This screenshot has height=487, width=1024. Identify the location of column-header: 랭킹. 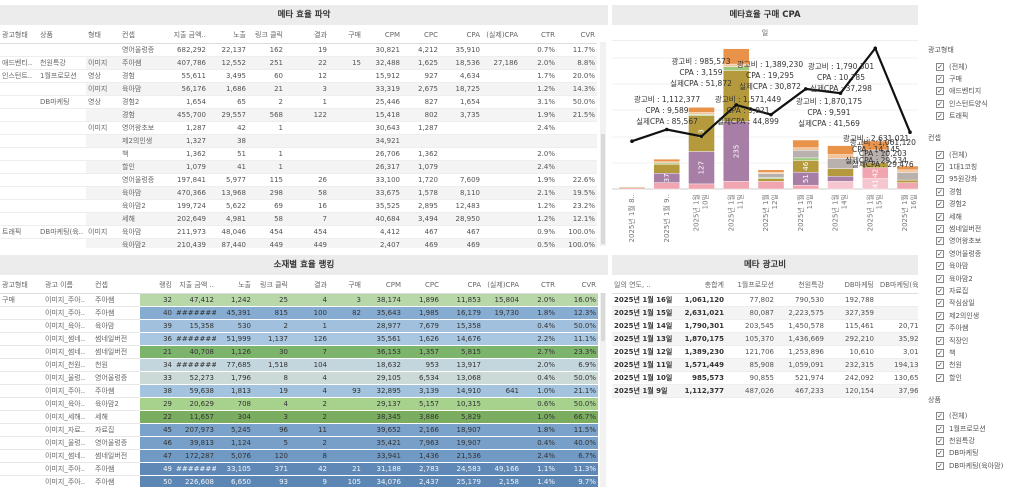
(157, 286).